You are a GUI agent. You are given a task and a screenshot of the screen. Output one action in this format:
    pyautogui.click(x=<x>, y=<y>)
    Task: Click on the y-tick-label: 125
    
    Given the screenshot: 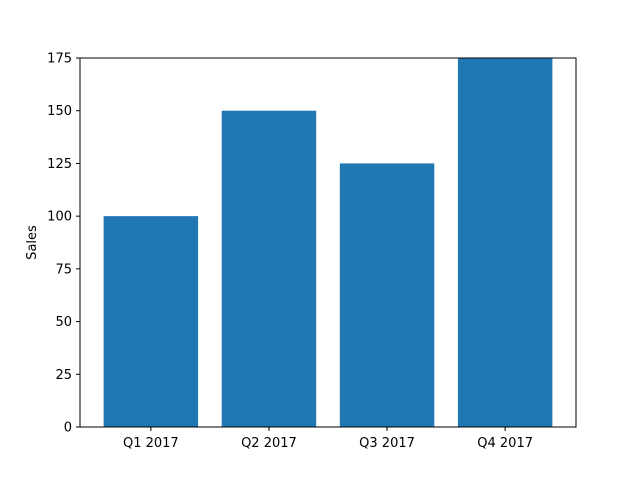 What is the action you would take?
    pyautogui.click(x=59, y=164)
    